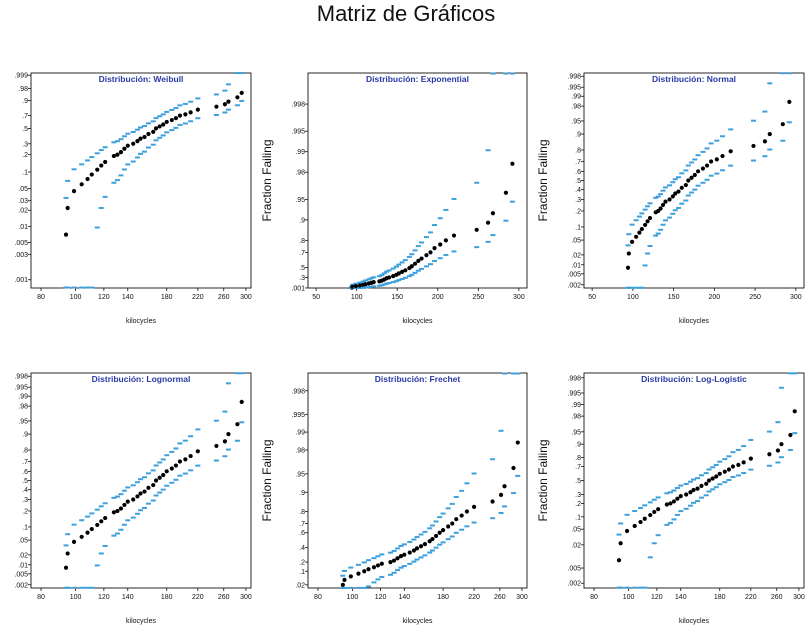 The image size is (812, 626). What do you see at coordinates (21, 574) in the screenshot?
I see `y-tick-label: .005` at bounding box center [21, 574].